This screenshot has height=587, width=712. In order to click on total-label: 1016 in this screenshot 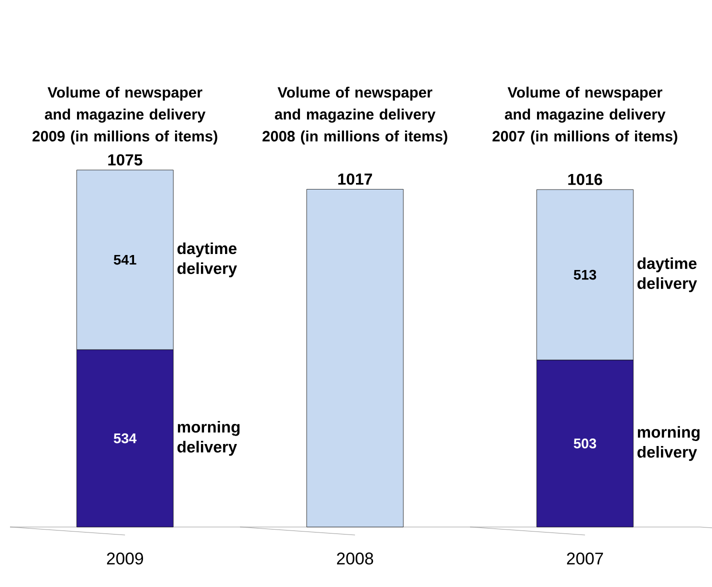, I will do `click(585, 180)`.